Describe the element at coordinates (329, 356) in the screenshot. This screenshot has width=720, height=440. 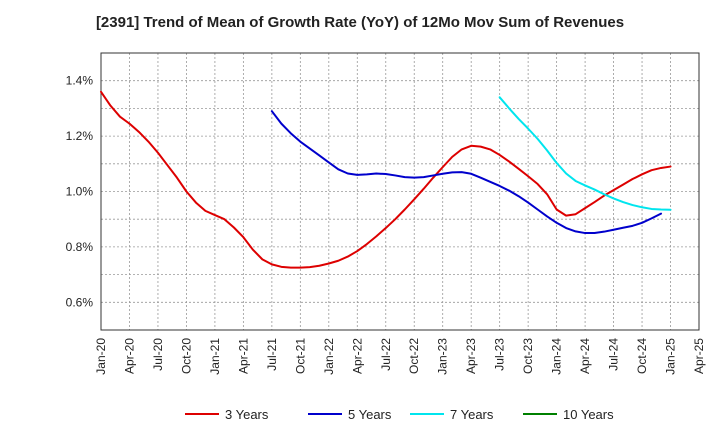
I see `x-tick-label: Jan-22` at that location.